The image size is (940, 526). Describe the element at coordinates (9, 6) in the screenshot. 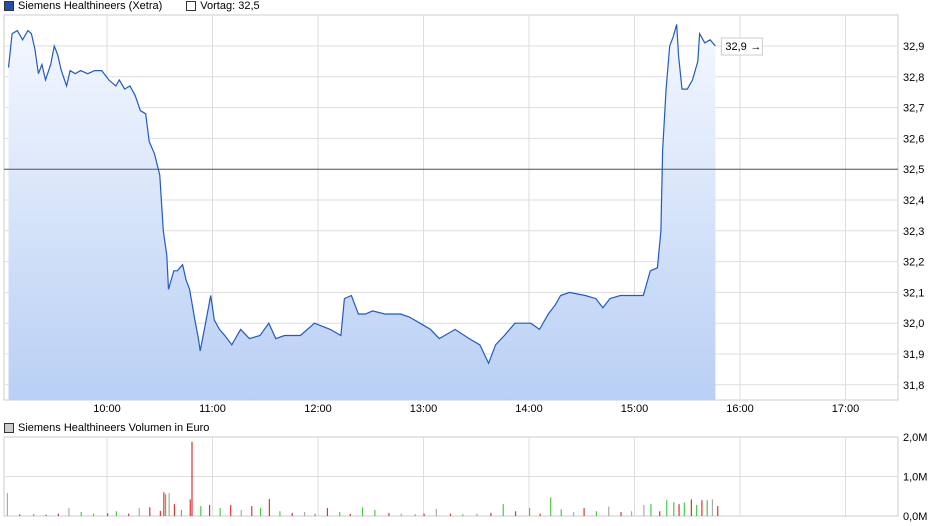

I see `series-swatch` at that location.